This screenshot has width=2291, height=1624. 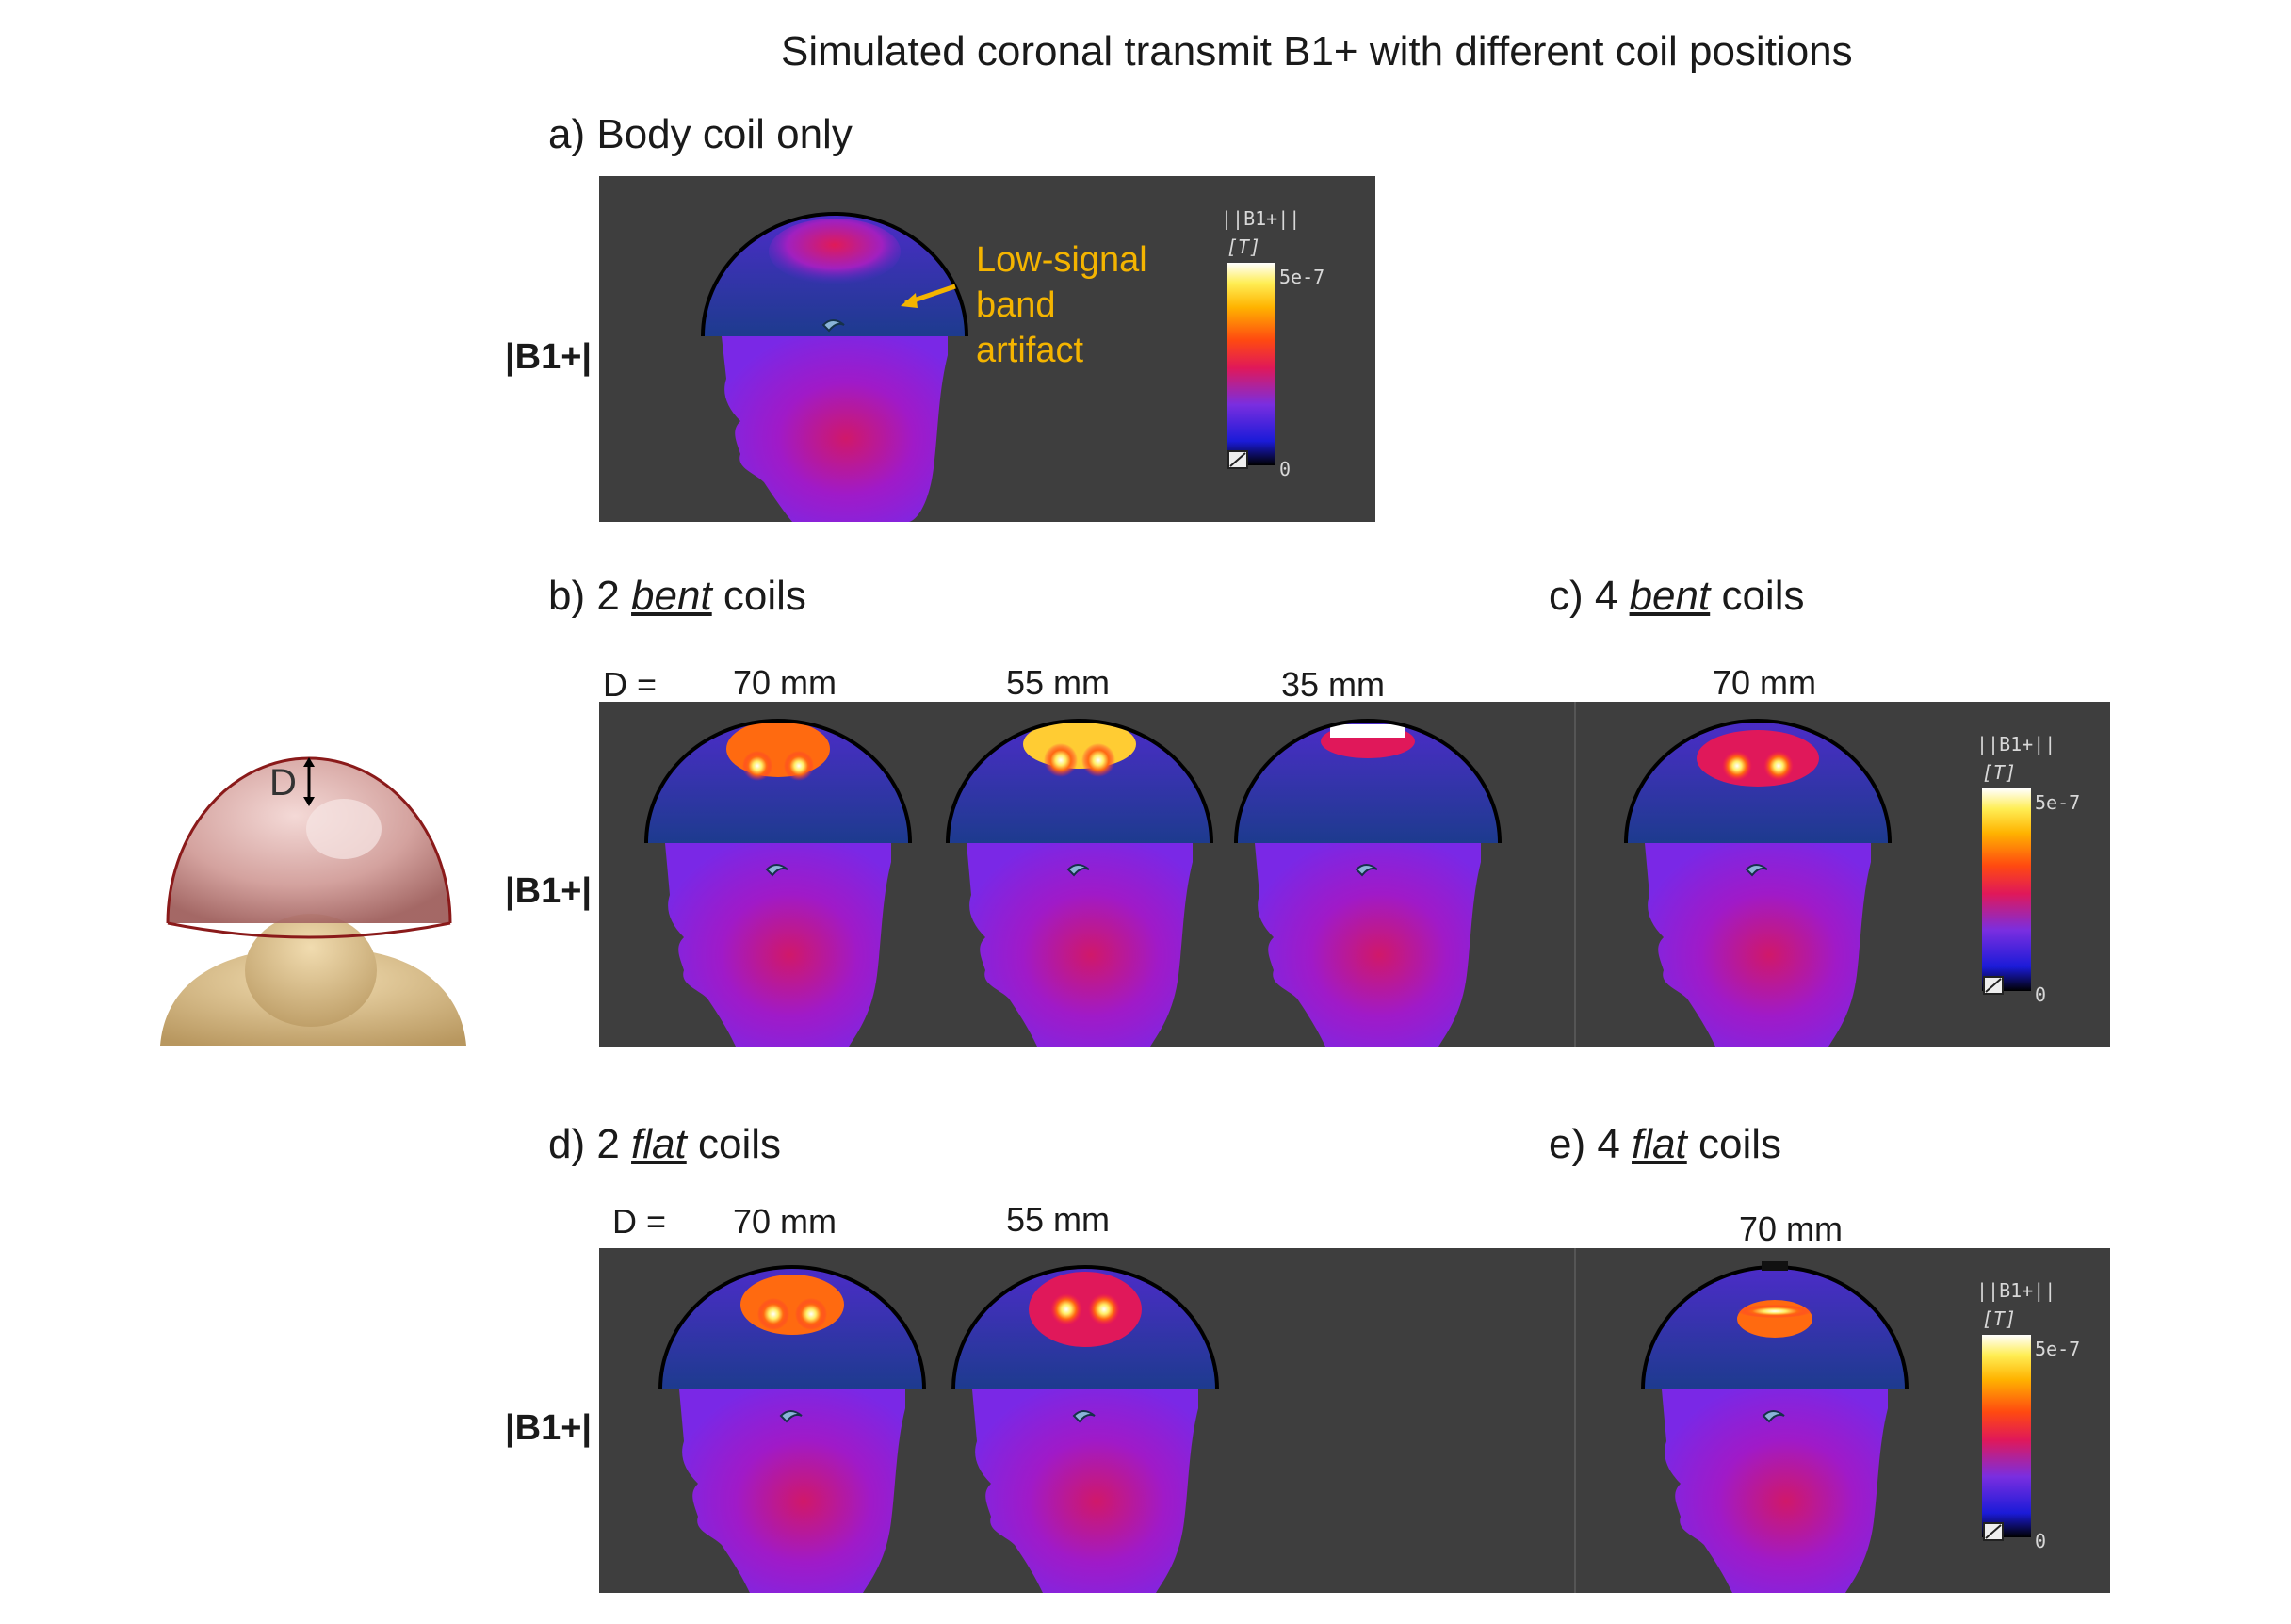 I want to click on panel-label-d-prefix: d) 2, so click(x=590, y=1144).